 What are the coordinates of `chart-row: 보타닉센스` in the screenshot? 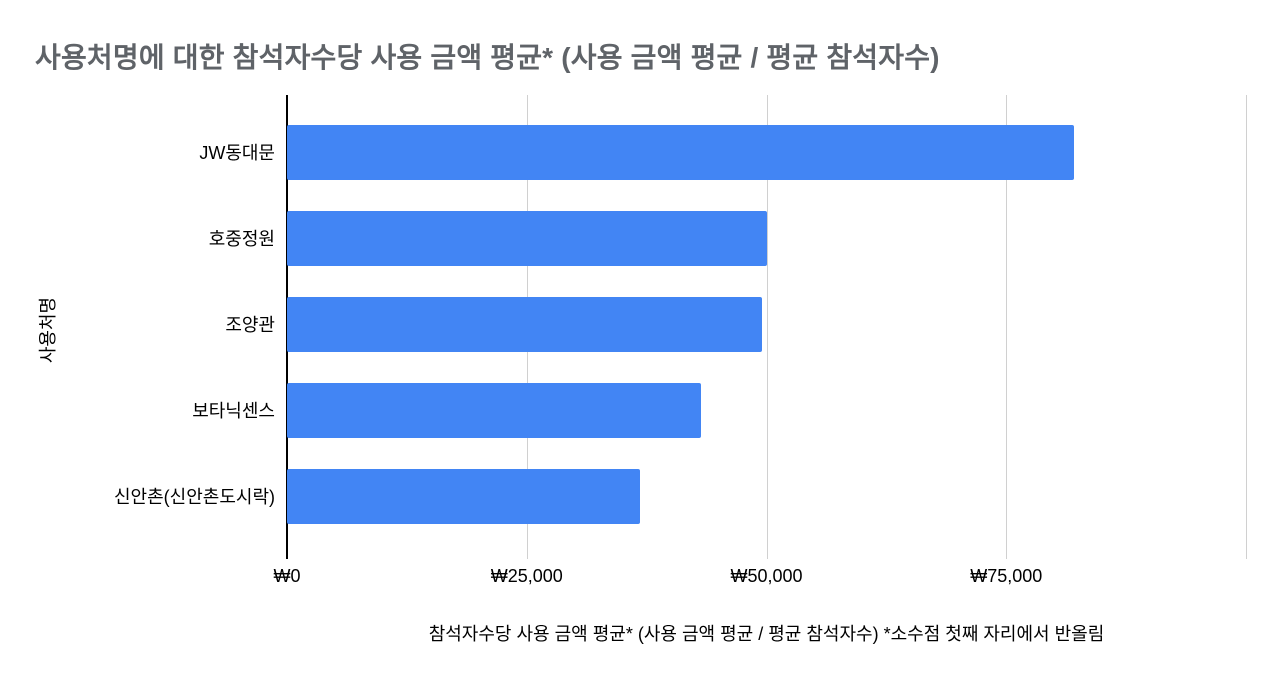 It's located at (623, 410).